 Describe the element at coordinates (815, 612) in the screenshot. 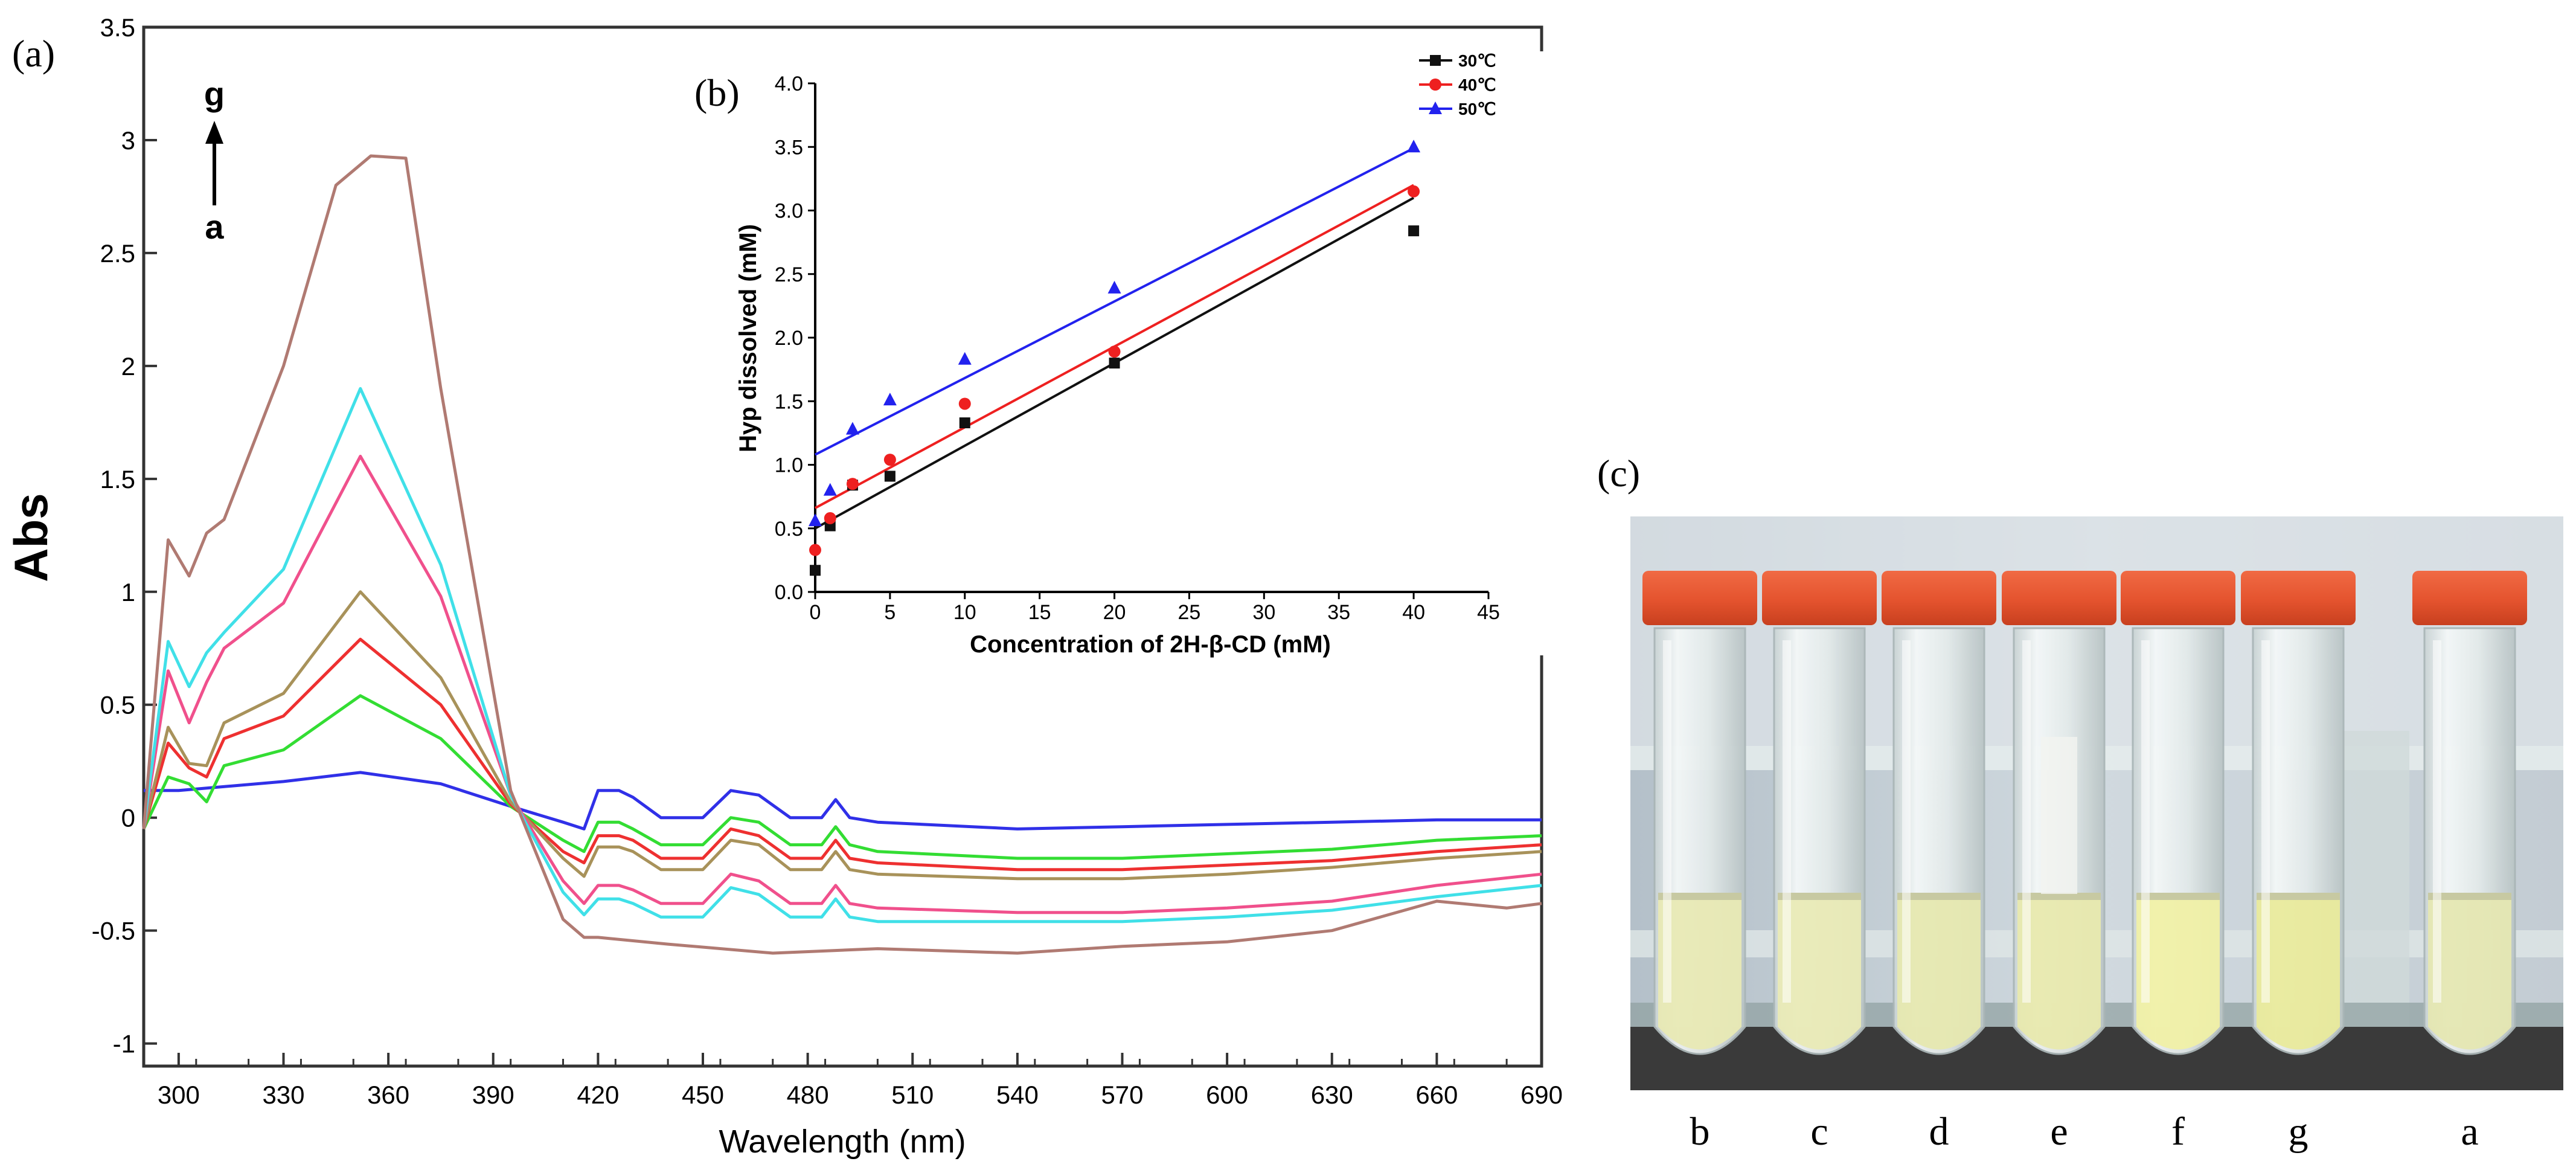

I see `x-tick-label: 0` at that location.